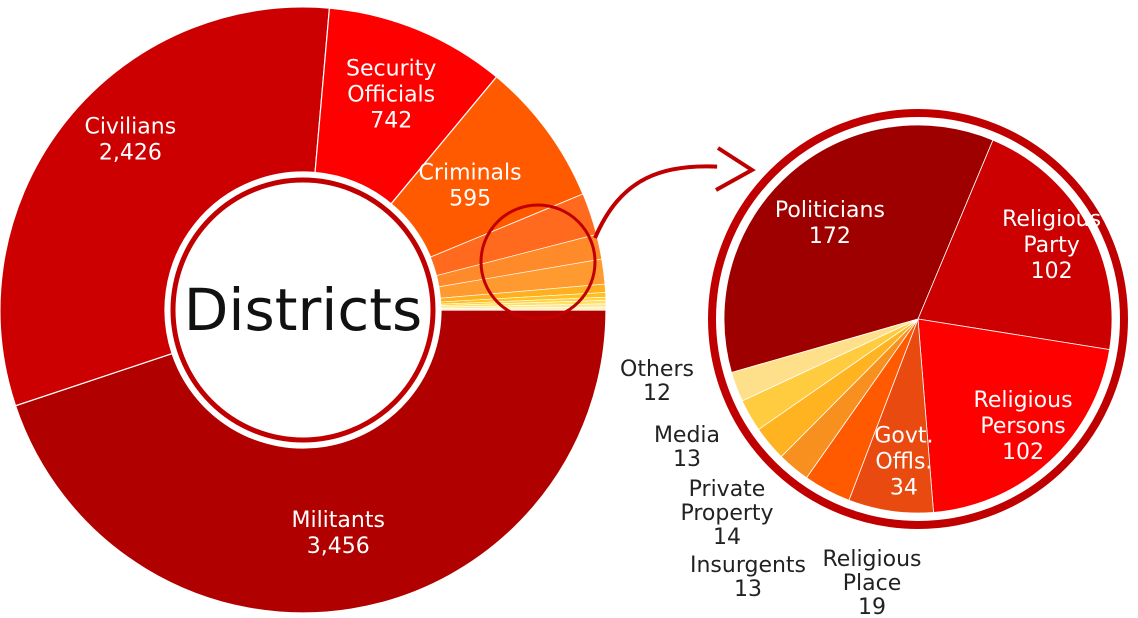  I want to click on pie-label-religious-persons: Religious, so click(1023, 400).